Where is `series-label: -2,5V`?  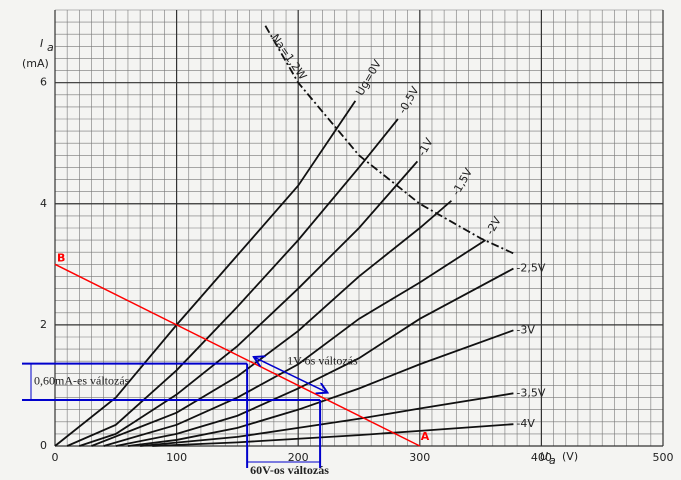 series-label: -2,5V is located at coordinates (530, 268).